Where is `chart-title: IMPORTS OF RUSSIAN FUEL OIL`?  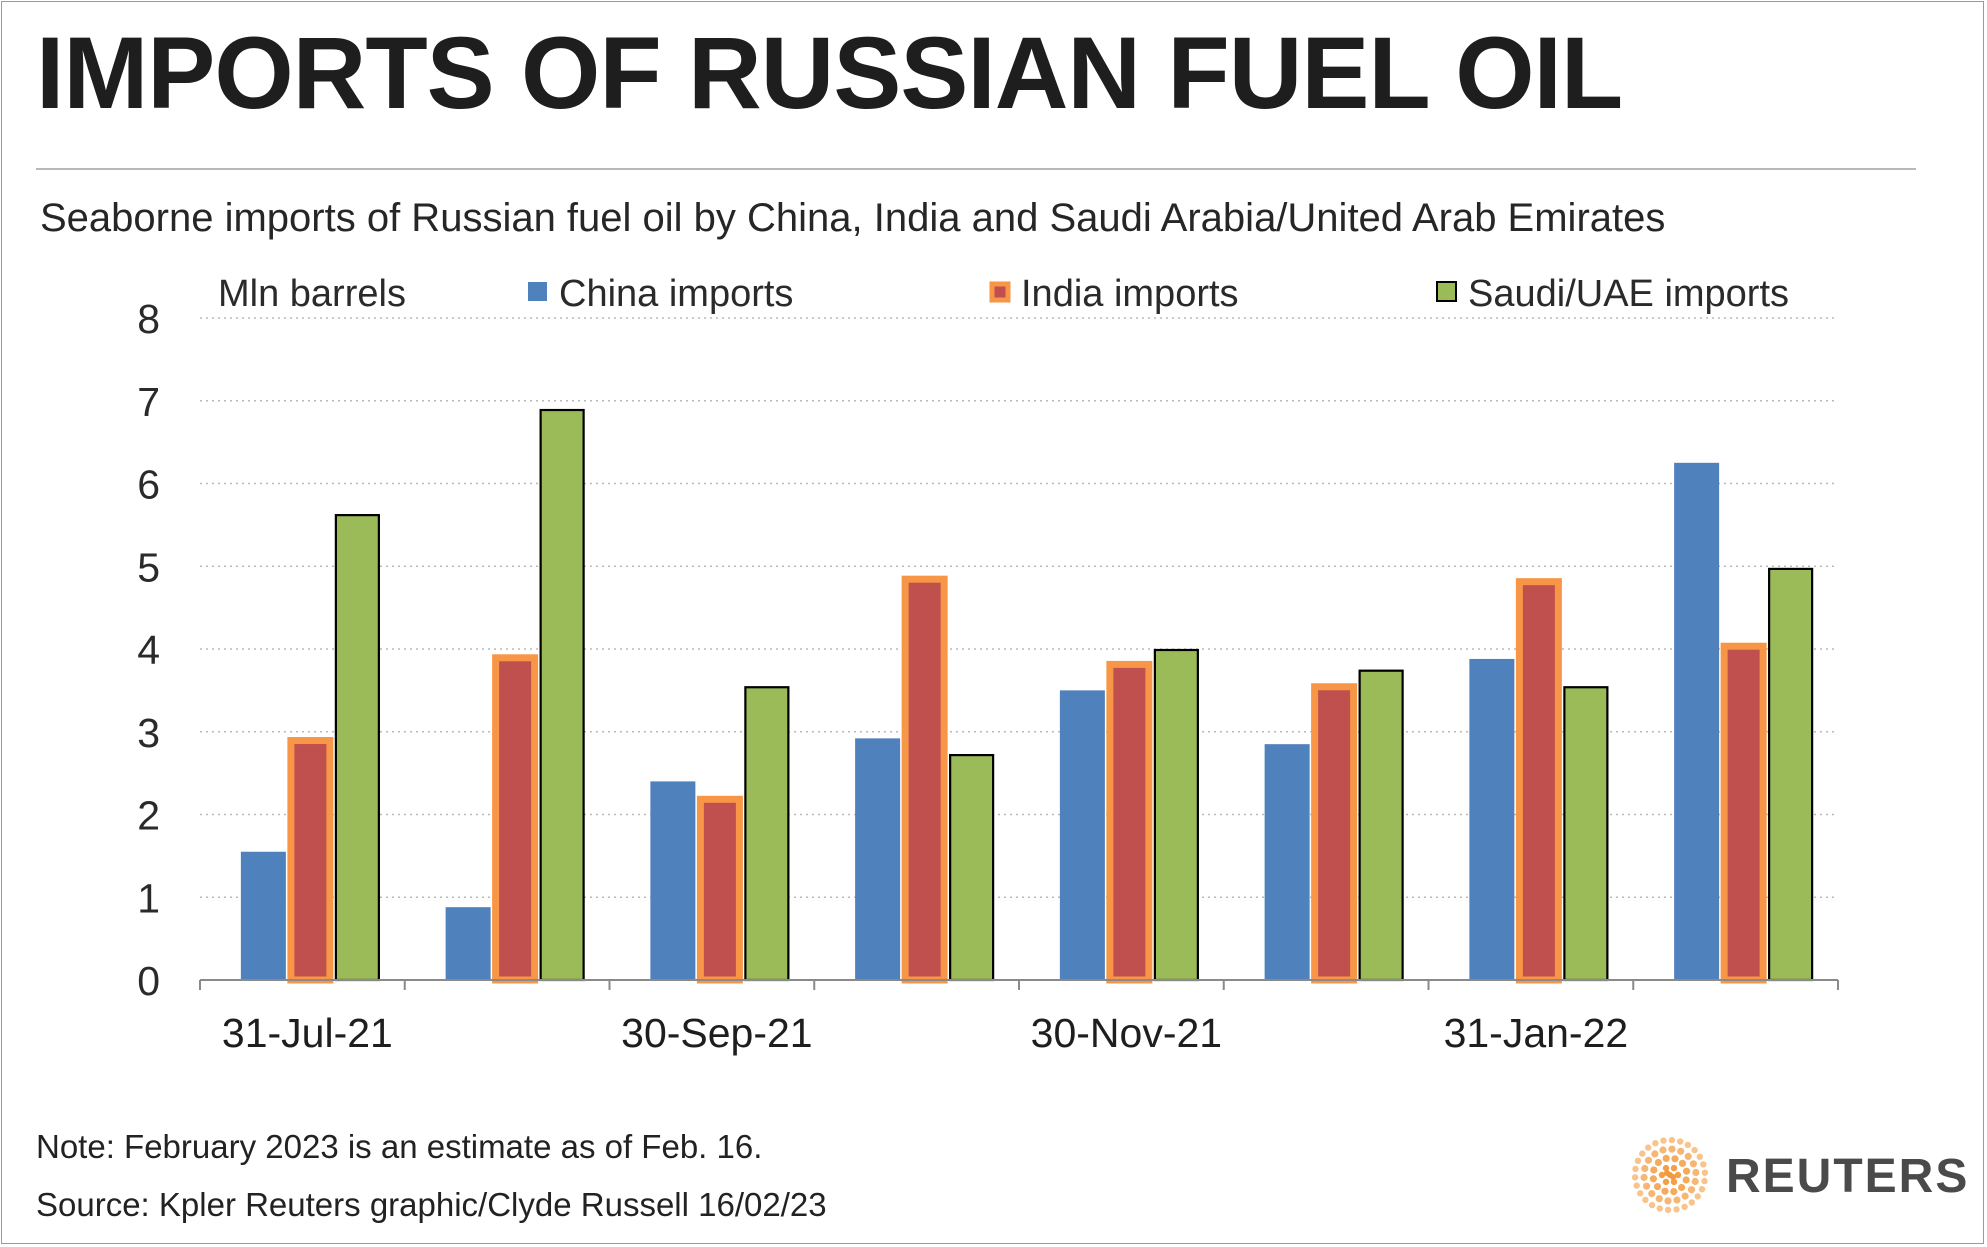 chart-title: IMPORTS OF RUSSIAN FUEL OIL is located at coordinates (829, 73).